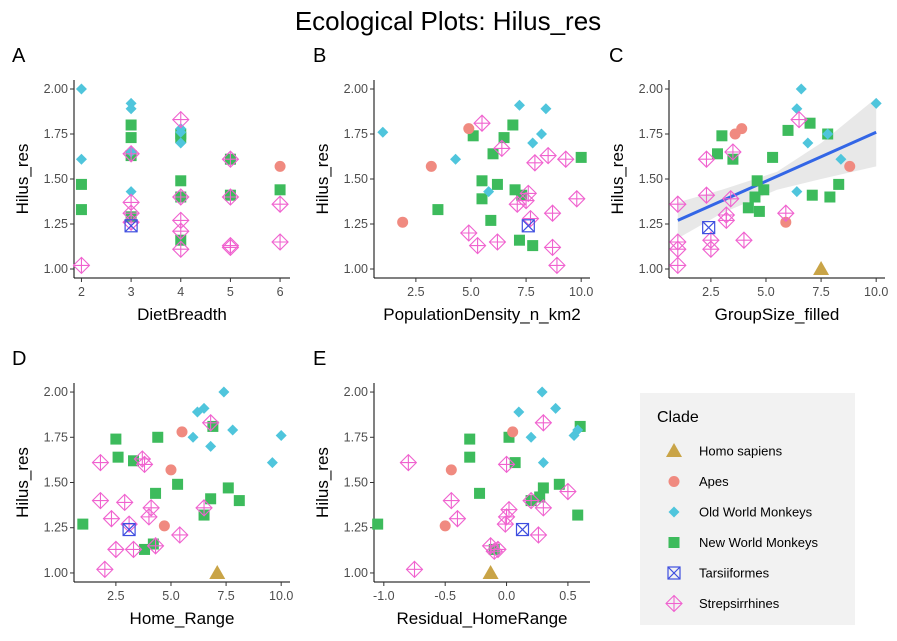  I want to click on panel-a-x-tick-label: 6, so click(280, 292).